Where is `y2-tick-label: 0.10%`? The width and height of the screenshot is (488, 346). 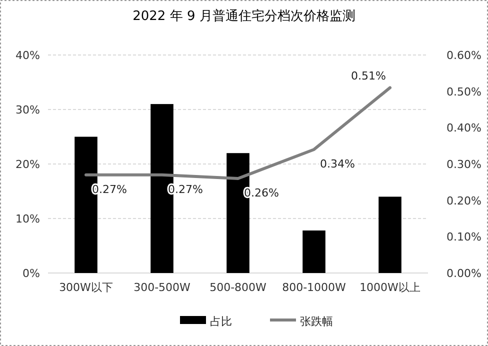 y2-tick-label: 0.10% is located at coordinates (464, 237).